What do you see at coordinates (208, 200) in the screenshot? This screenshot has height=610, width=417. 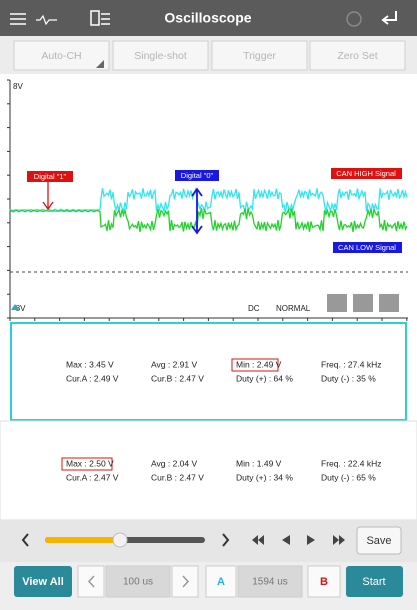 I see `can-high-trace` at bounding box center [208, 200].